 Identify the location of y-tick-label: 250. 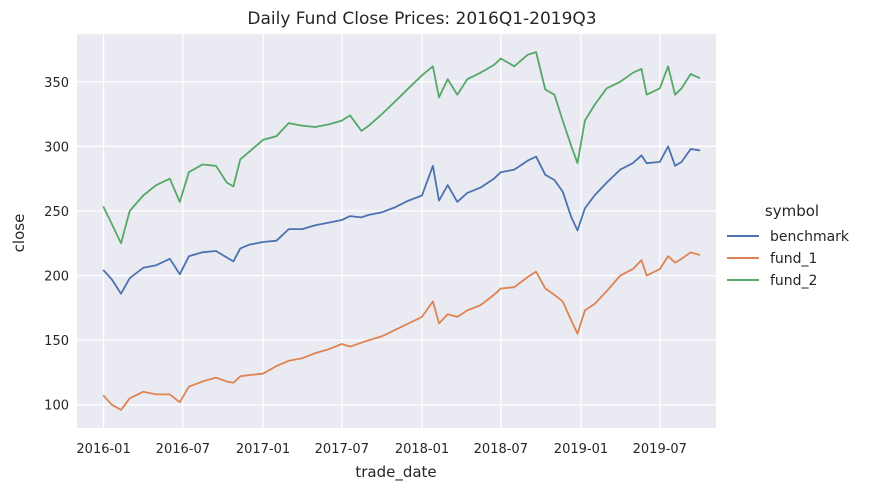
(56, 212).